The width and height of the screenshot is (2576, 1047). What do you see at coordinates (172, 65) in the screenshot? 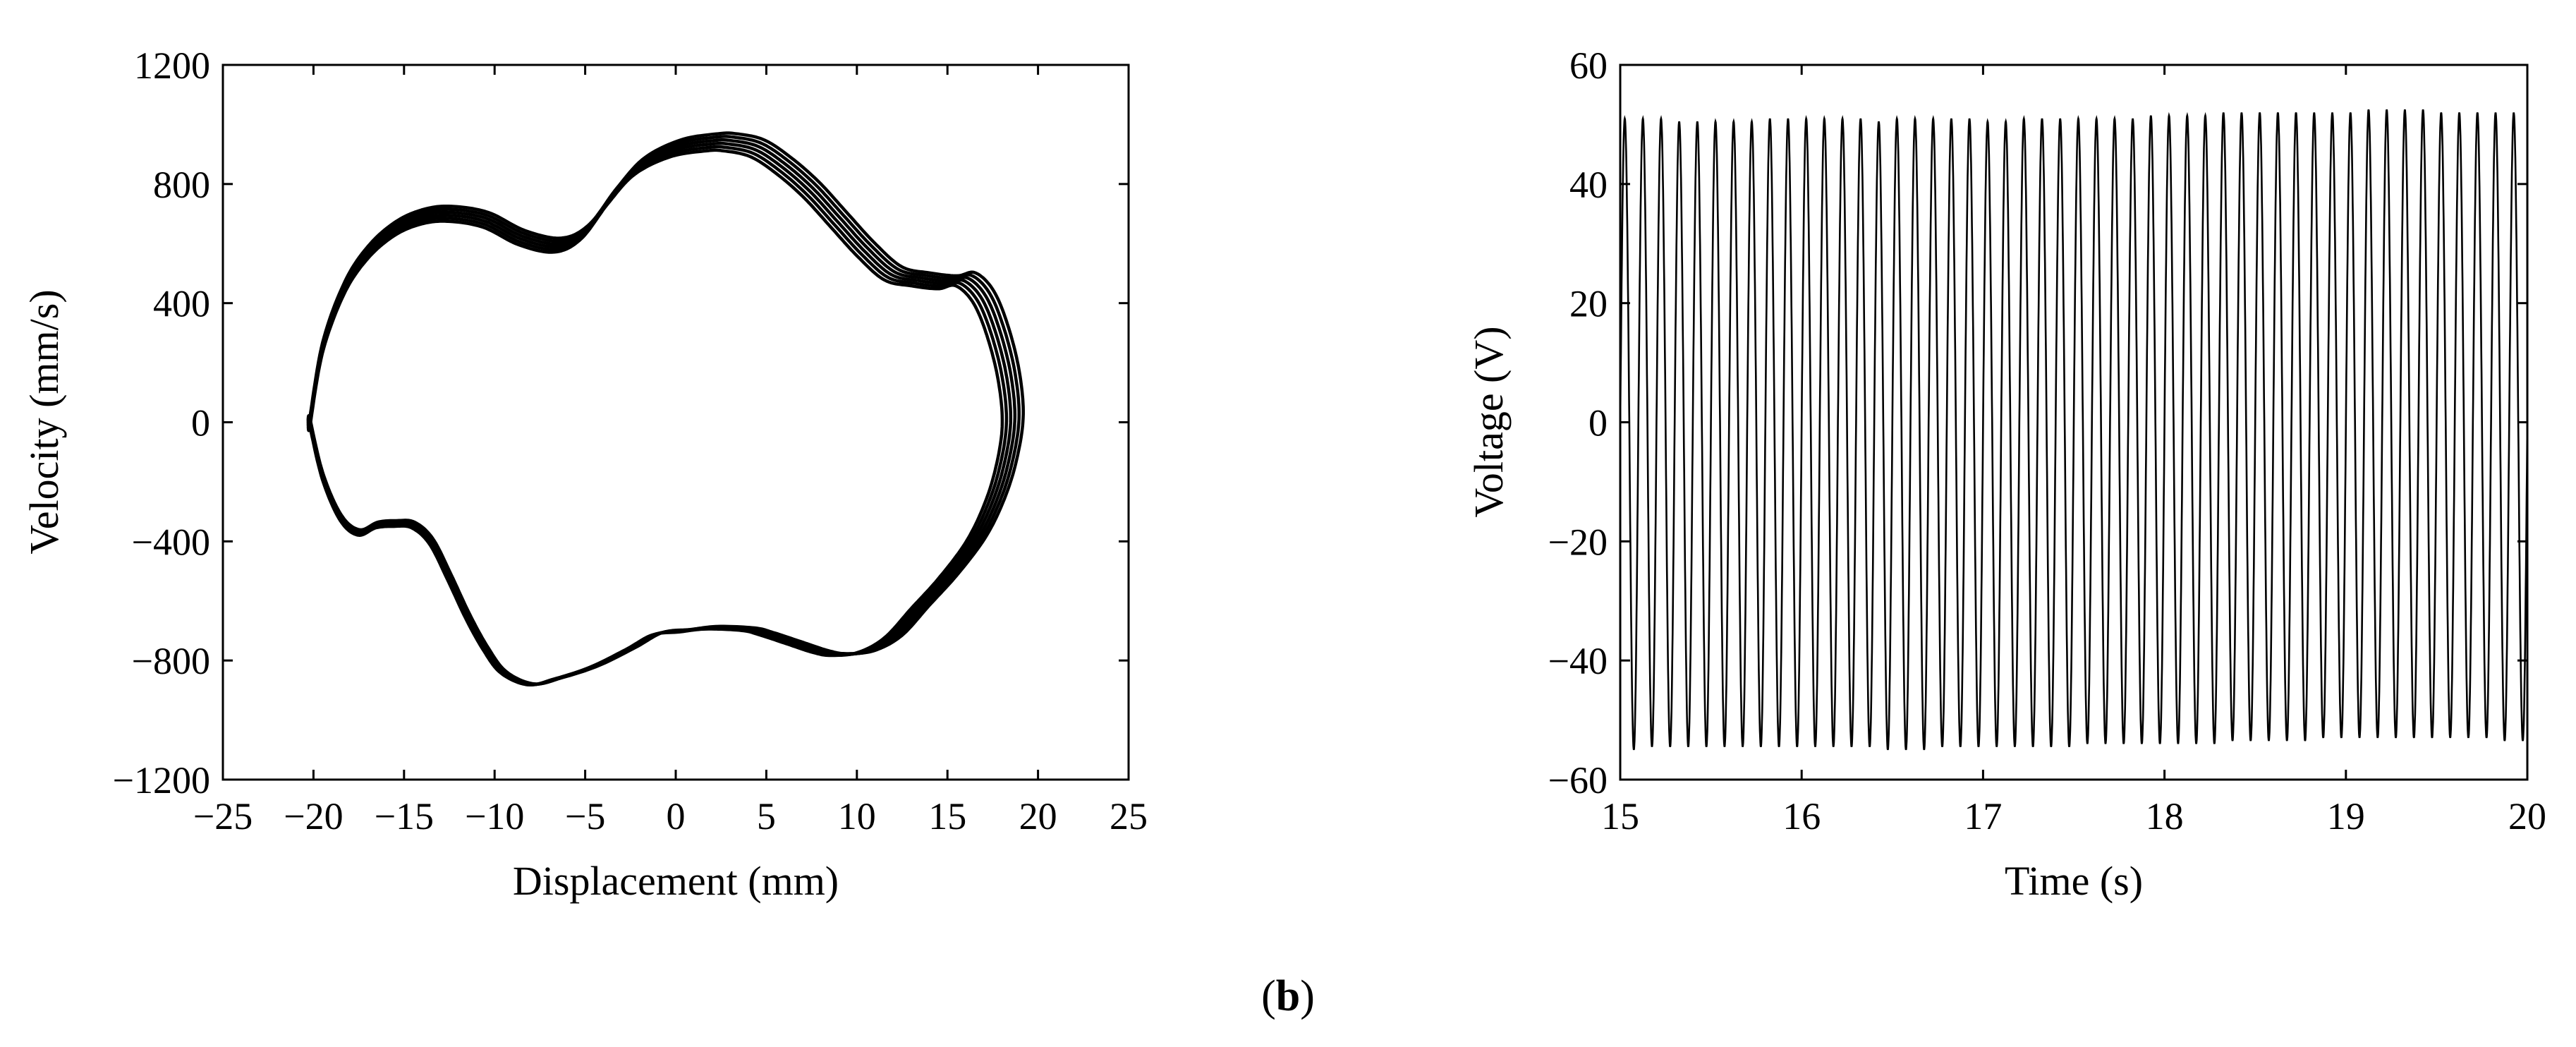
I see `y-tick-label: 1200` at bounding box center [172, 65].